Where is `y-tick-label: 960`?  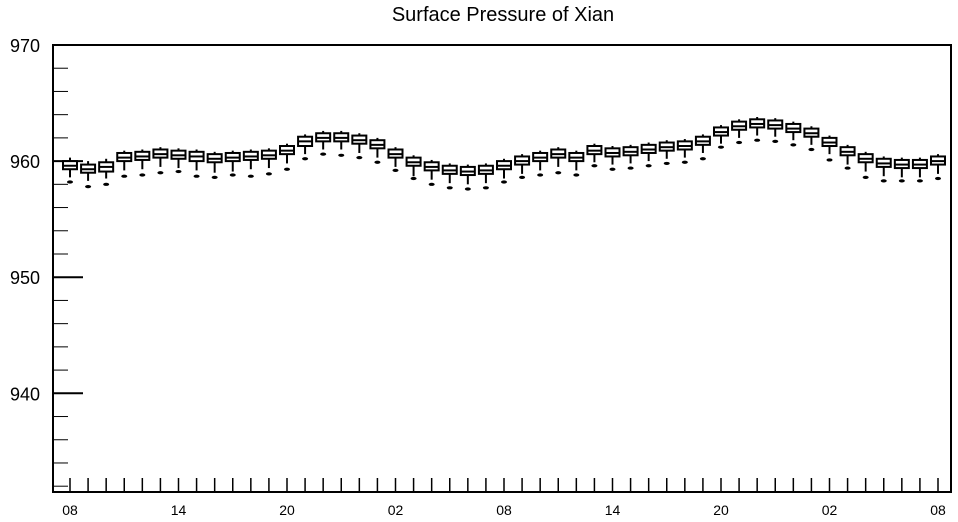 y-tick-label: 960 is located at coordinates (25, 162).